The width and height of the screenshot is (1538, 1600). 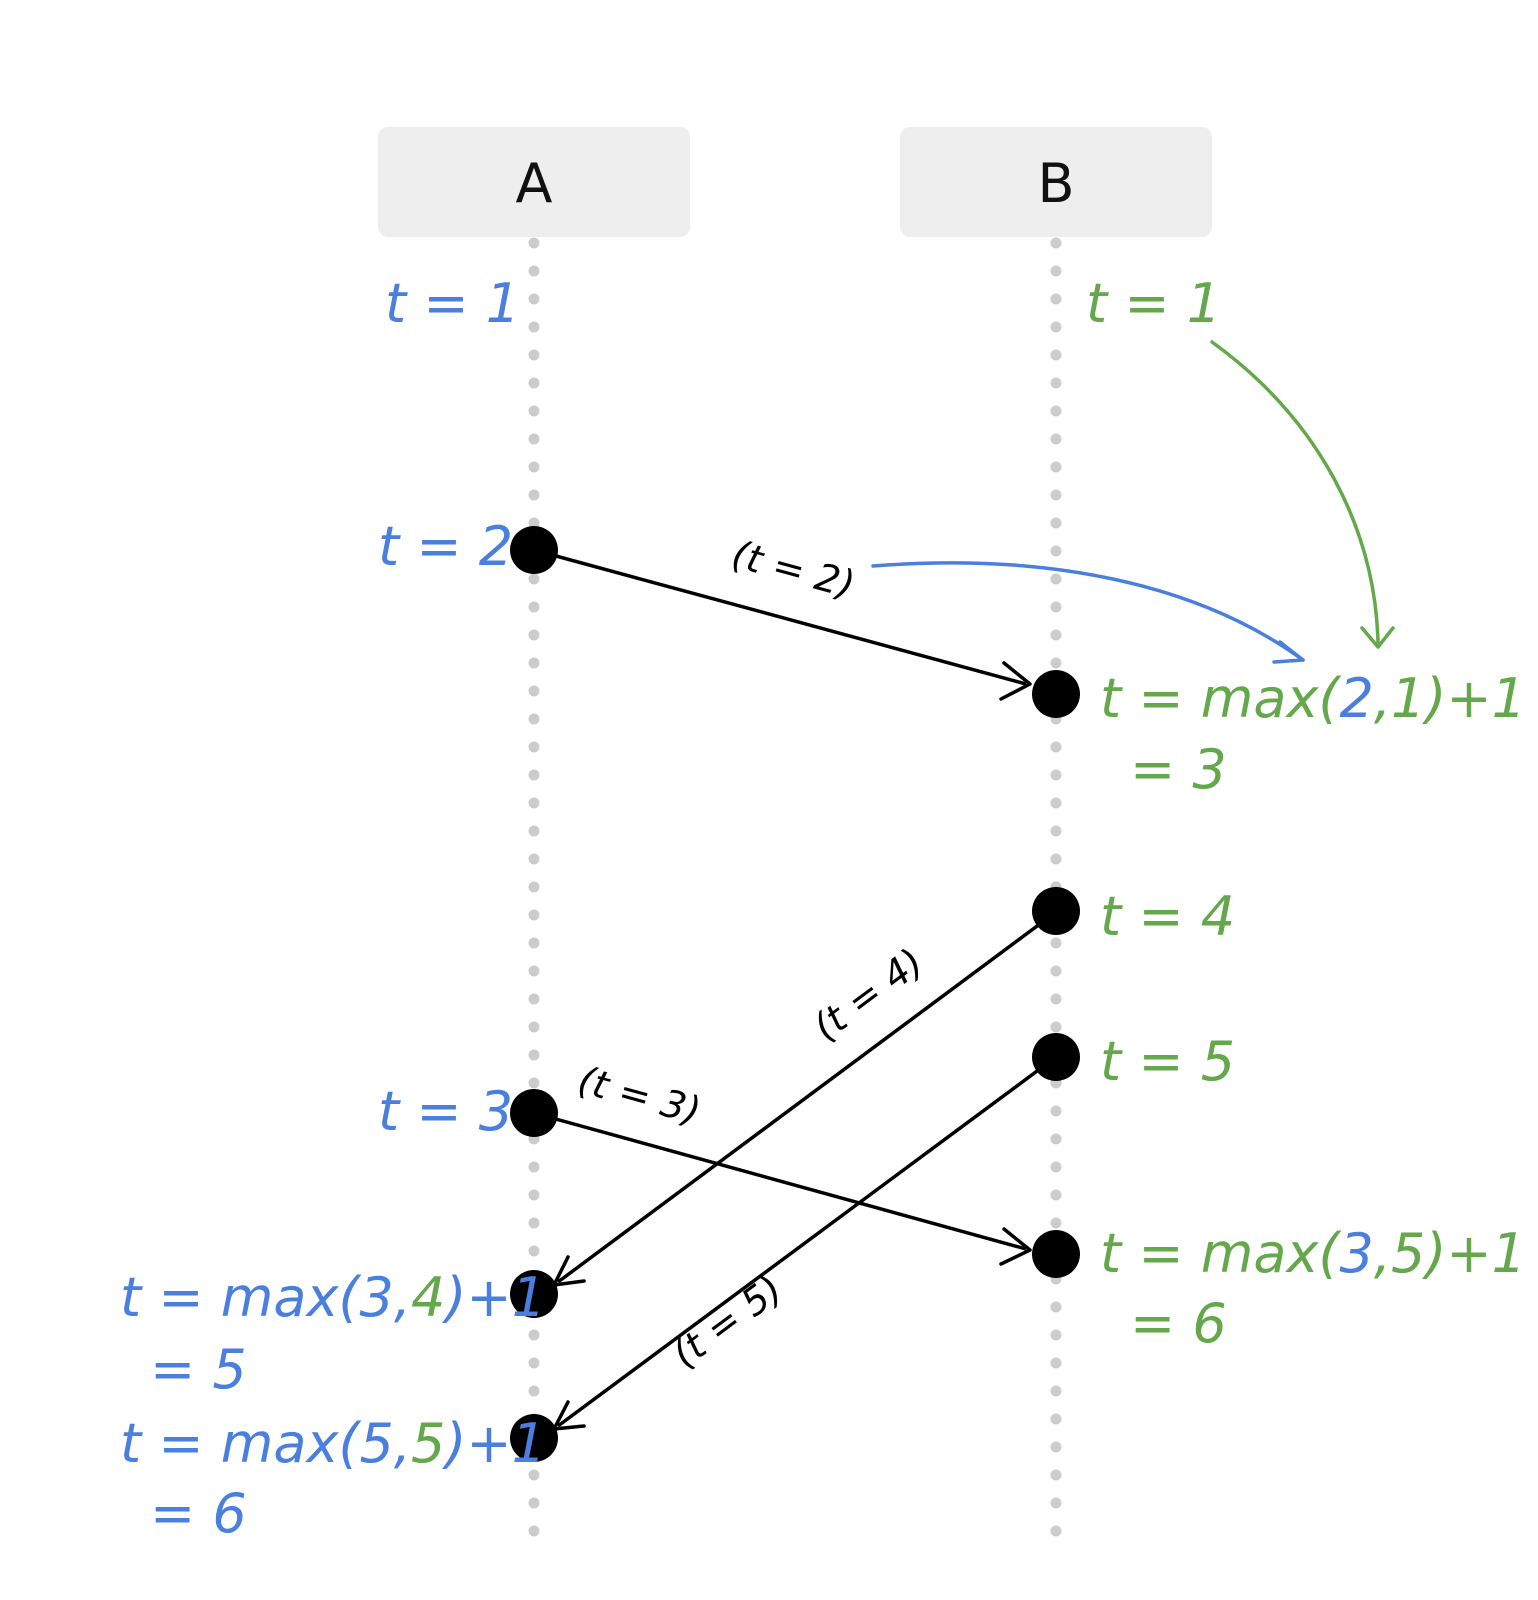 What do you see at coordinates (445, 1111) in the screenshot?
I see `timestamp-a-3: t = 3` at bounding box center [445, 1111].